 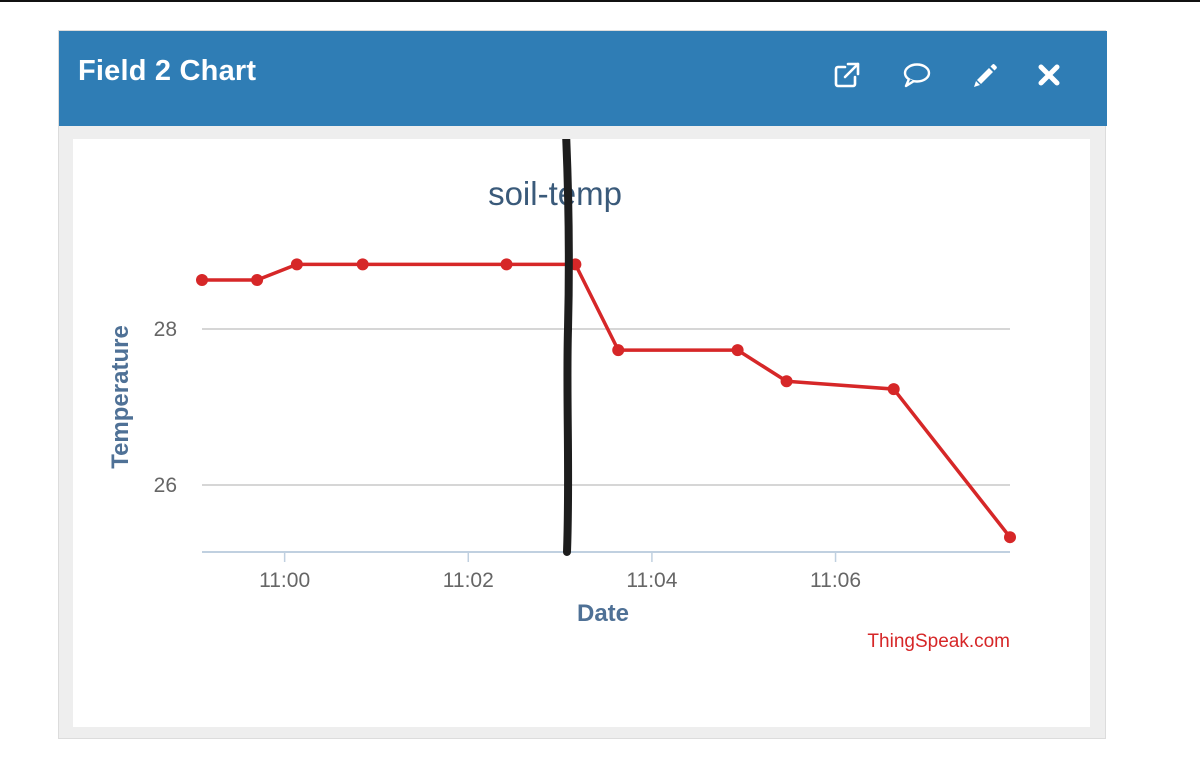 I want to click on x-axis-title: Date, so click(x=603, y=613).